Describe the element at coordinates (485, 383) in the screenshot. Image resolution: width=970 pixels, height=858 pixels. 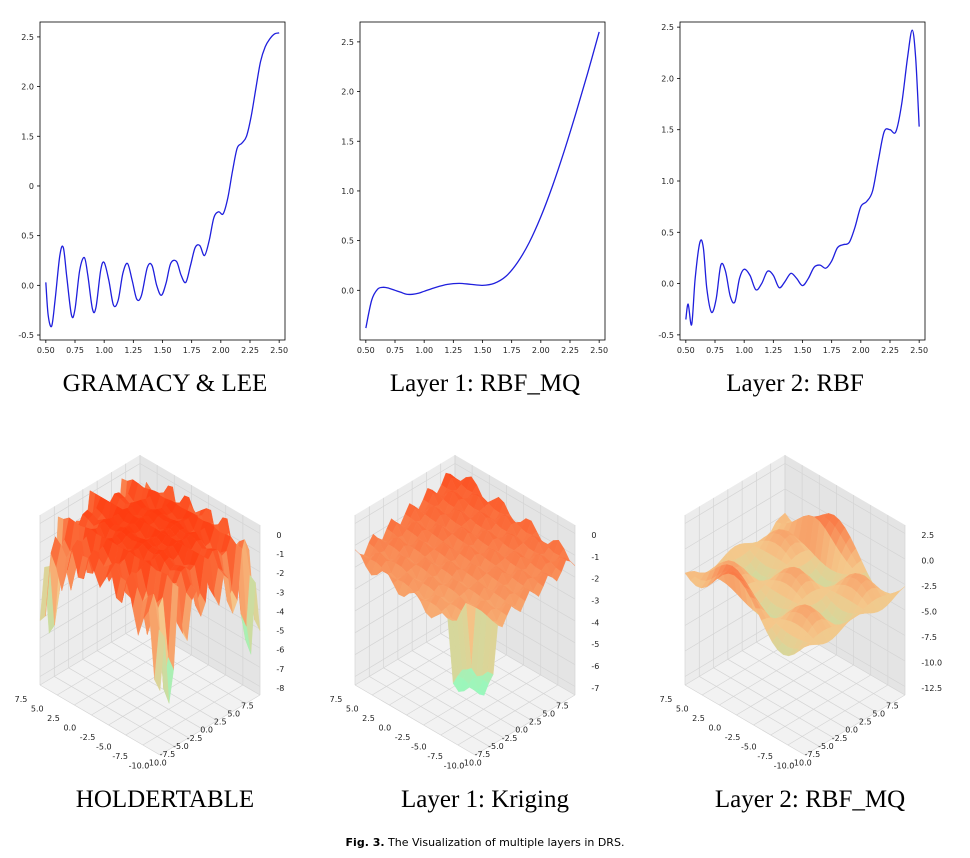
I see `caption-layer1-rbf-mq: Layer 1: RBF_MQ` at that location.